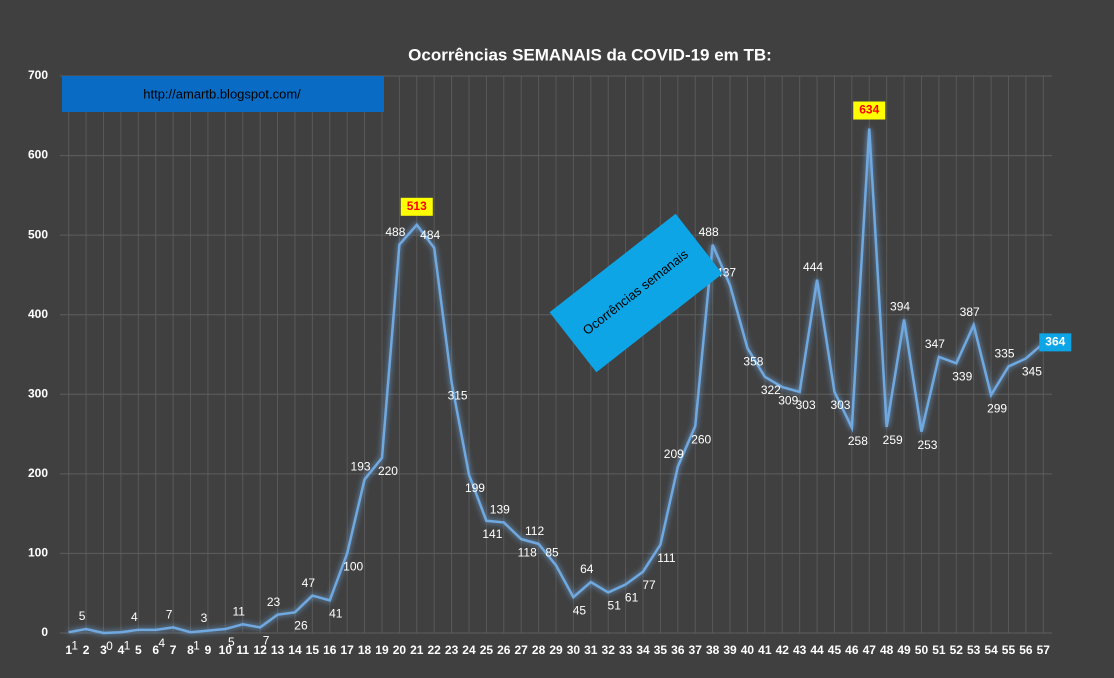 The height and width of the screenshot is (678, 1114). Describe the element at coordinates (970, 312) in the screenshot. I see `value-label: 387` at that location.